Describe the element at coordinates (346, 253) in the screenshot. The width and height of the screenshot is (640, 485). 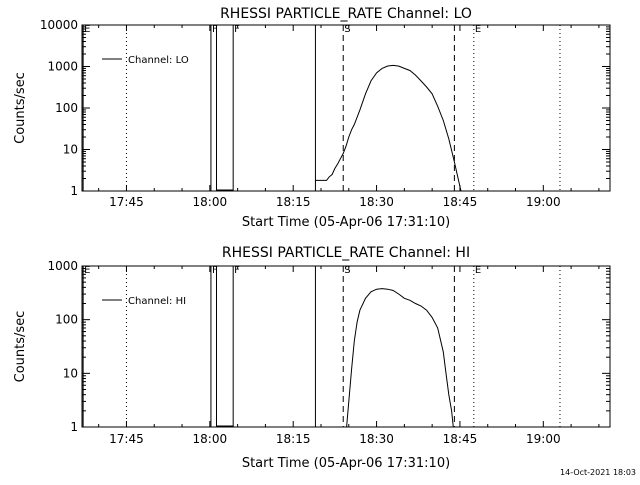
I see `chart-title: RHESSI PARTICLE_RATE Channel: HI` at that location.